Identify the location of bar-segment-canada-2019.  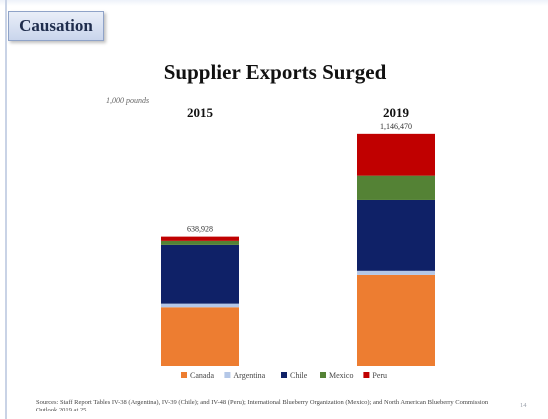
(396, 320).